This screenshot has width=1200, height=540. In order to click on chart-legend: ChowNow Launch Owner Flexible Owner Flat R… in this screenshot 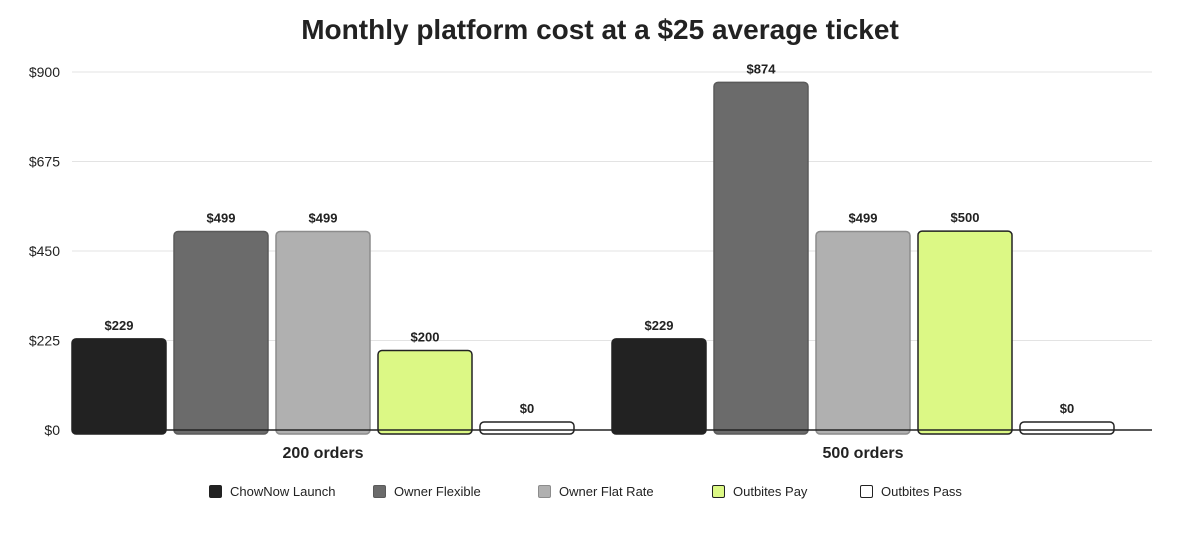, I will do `click(600, 494)`.